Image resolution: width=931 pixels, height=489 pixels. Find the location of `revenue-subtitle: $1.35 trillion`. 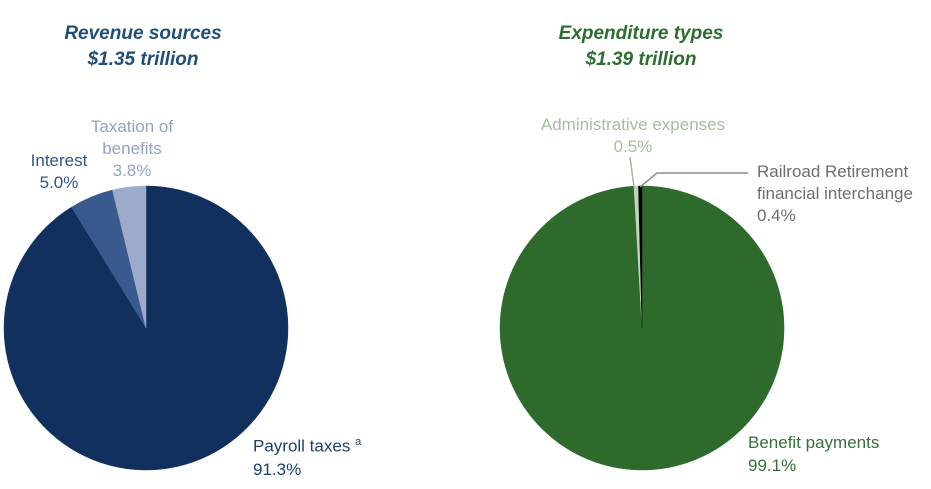

revenue-subtitle: $1.35 trillion is located at coordinates (143, 59).